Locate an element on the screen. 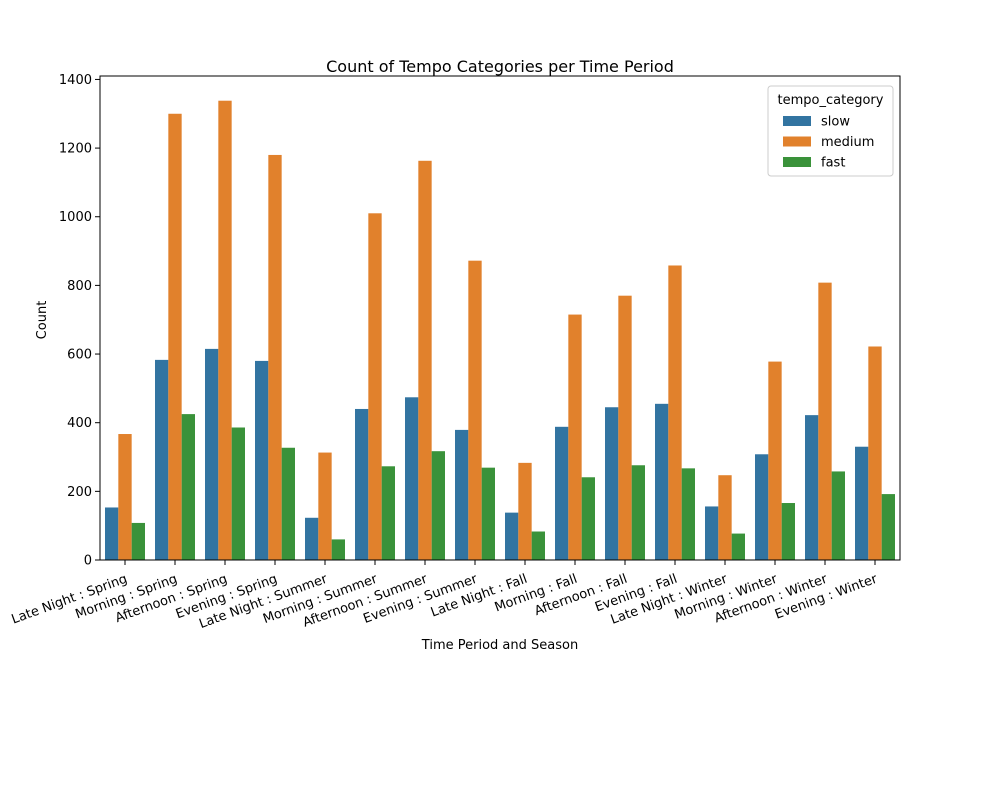  y-tick-label: 600 is located at coordinates (79, 355).